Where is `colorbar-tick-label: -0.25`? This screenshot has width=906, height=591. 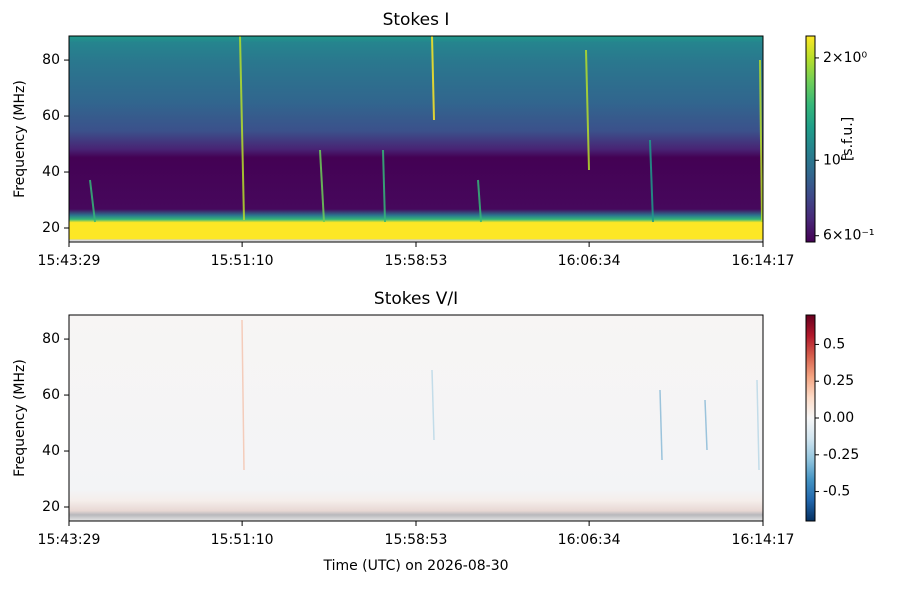
colorbar-tick-label: -0.25 is located at coordinates (841, 455).